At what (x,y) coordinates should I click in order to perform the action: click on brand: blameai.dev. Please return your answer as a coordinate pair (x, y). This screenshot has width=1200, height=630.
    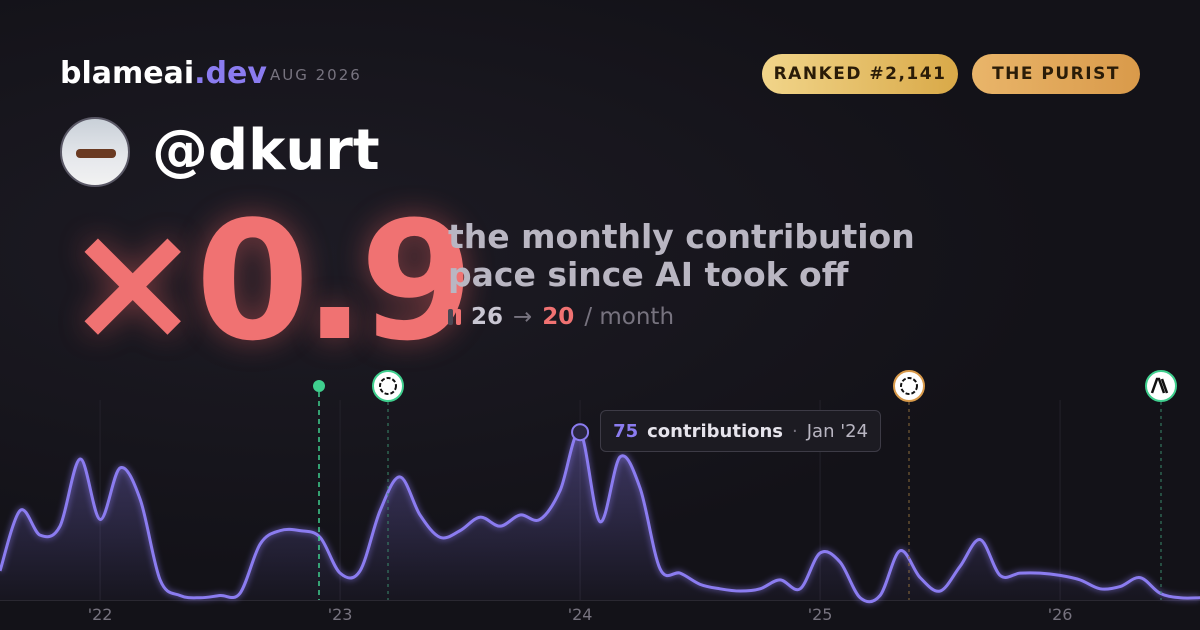
    Looking at the image, I should click on (163, 73).